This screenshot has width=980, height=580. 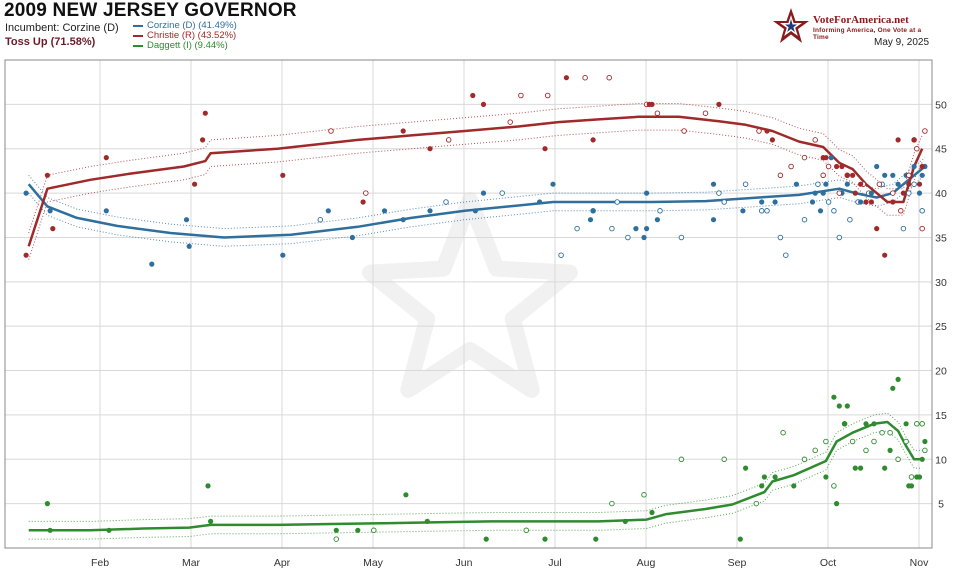 What do you see at coordinates (470, 295) in the screenshot?
I see `star-watermark-icon` at bounding box center [470, 295].